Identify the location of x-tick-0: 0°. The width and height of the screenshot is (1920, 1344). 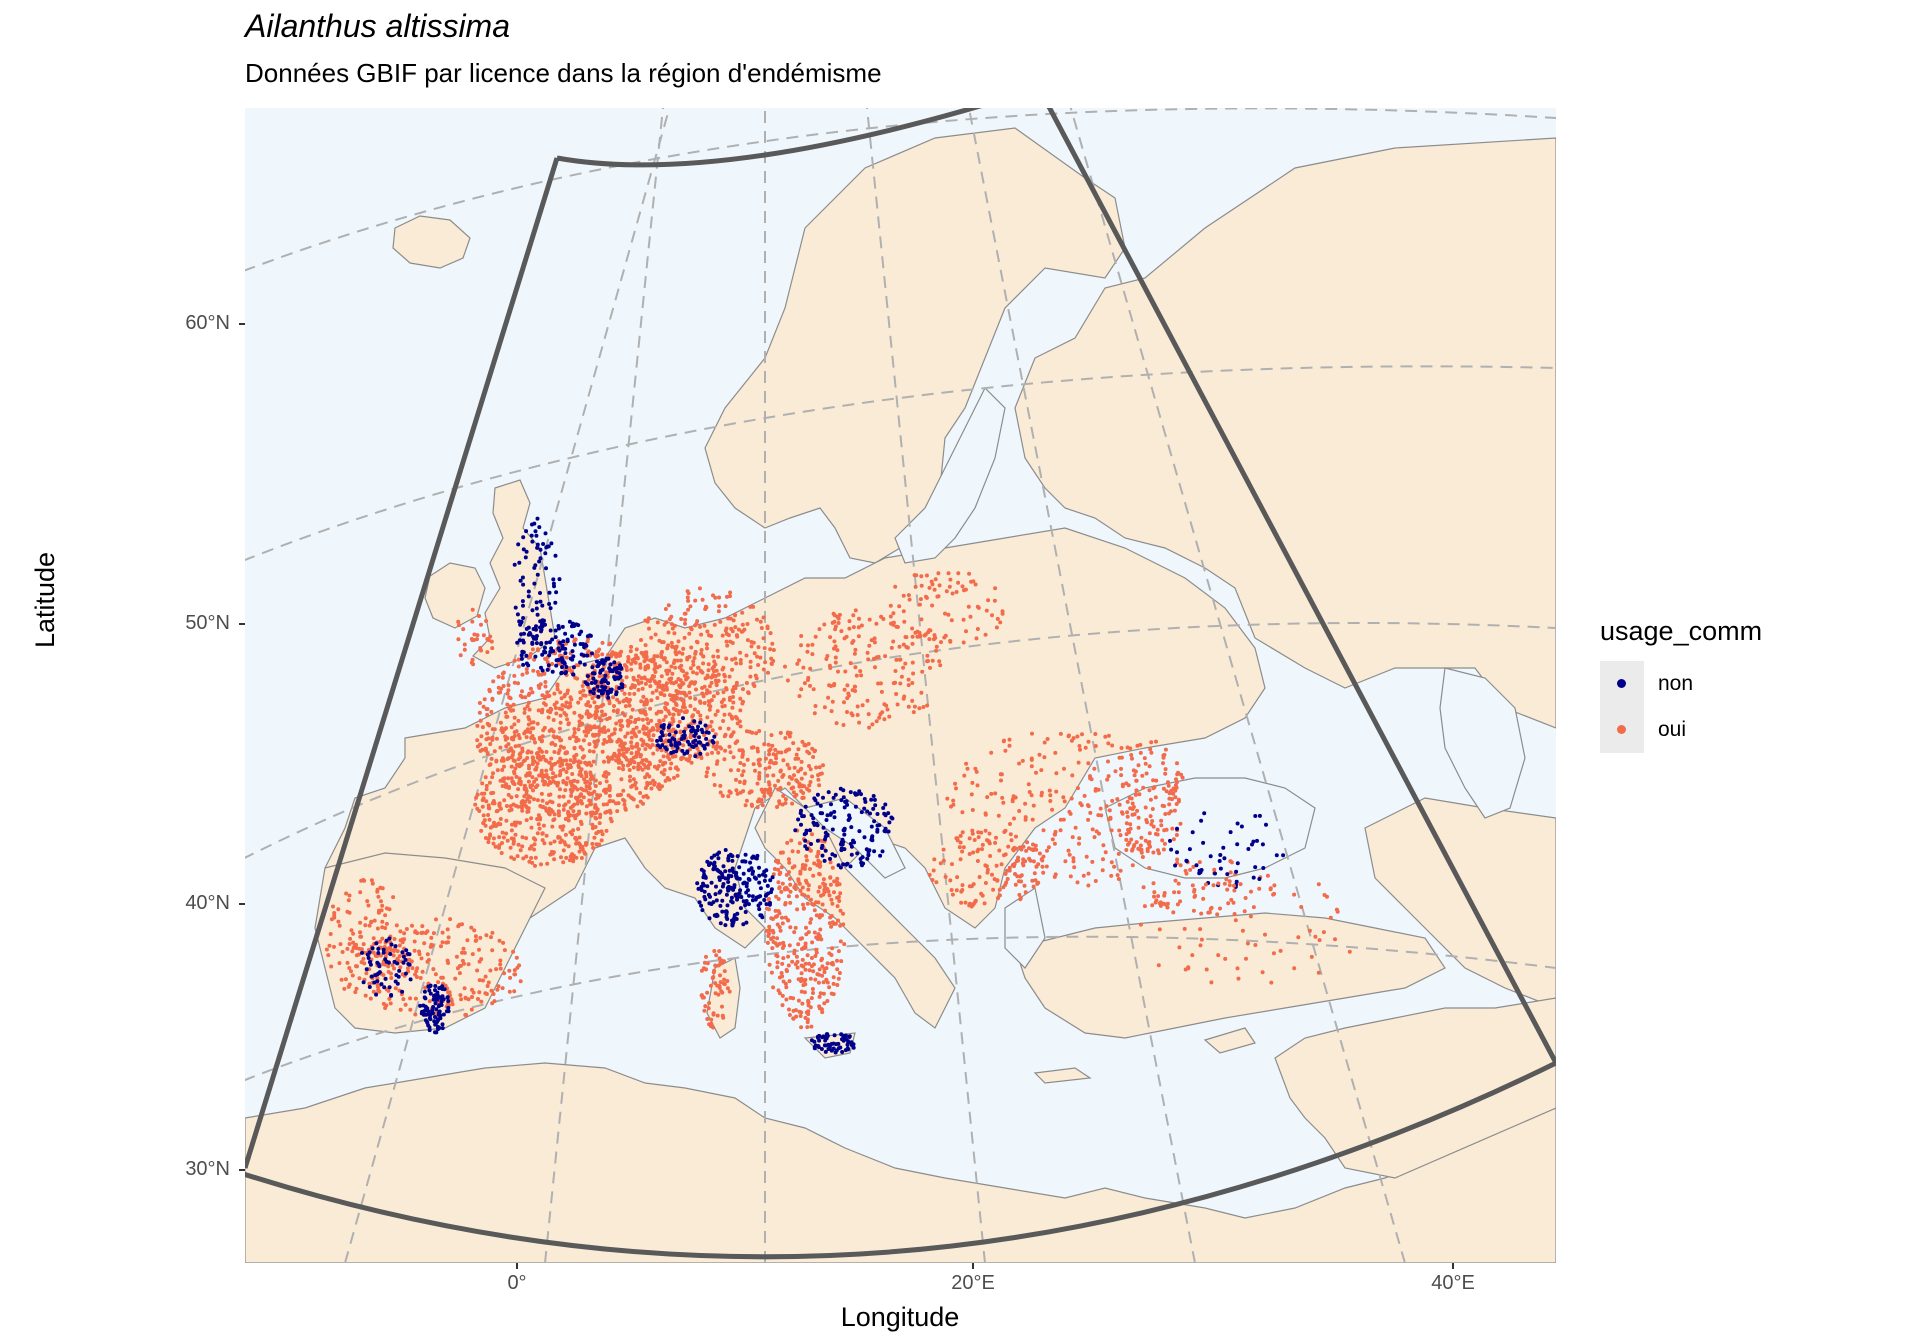
(517, 1283).